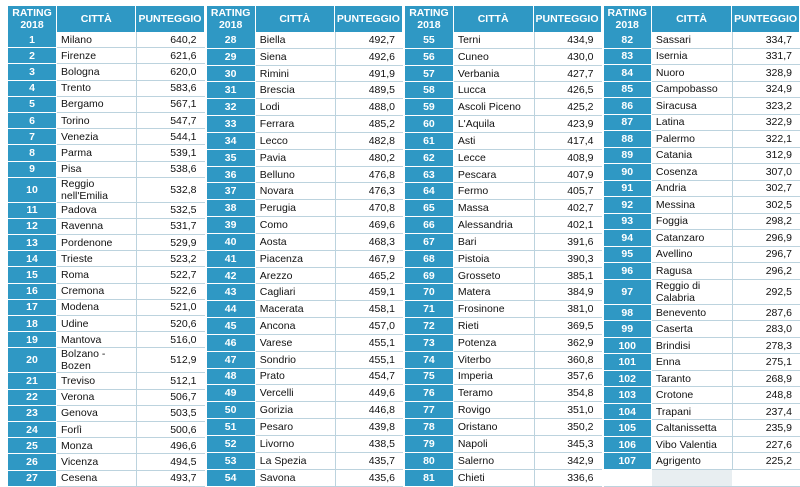  I want to click on city-cell: Rieti, so click(494, 326).